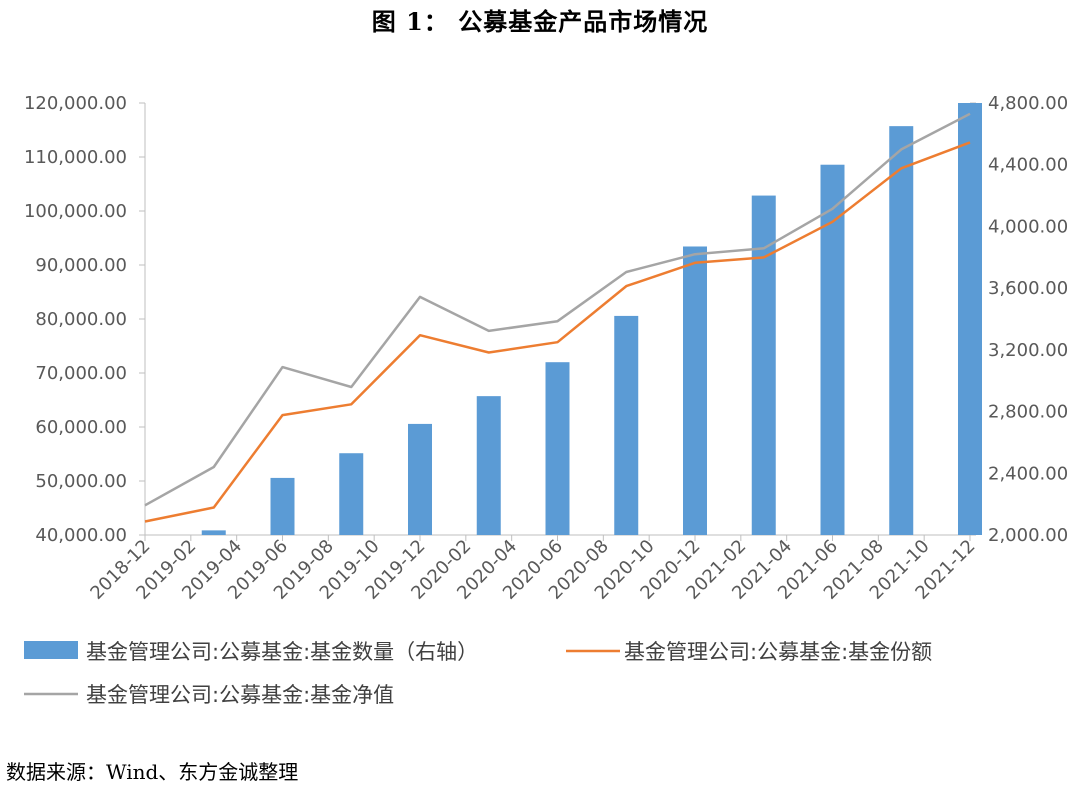  I want to click on source-note: 数据来源：Wind、东方金诚整理, so click(152, 772).